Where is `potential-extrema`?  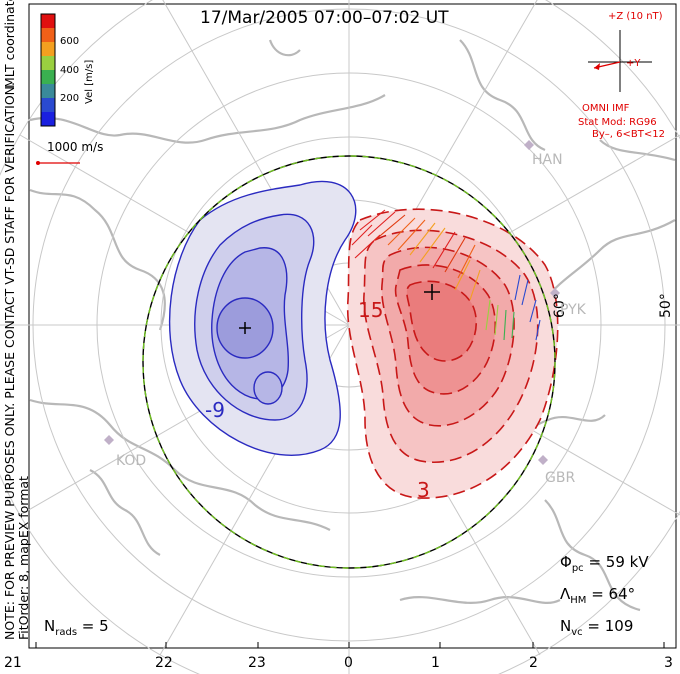
potential-extrema is located at coordinates (339, 309).